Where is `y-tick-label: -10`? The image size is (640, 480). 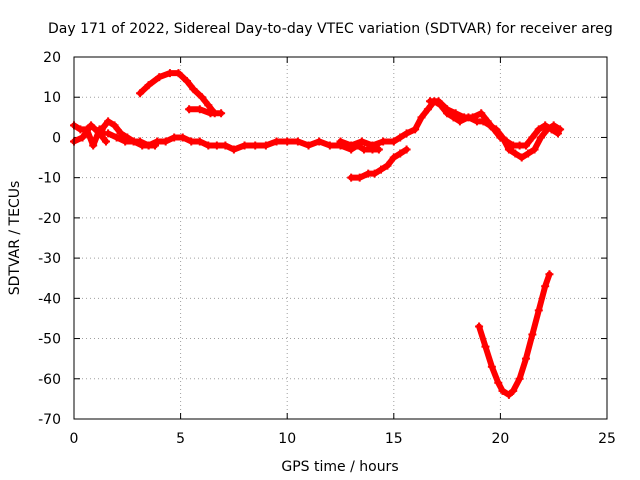 y-tick-label: -10 is located at coordinates (49, 179).